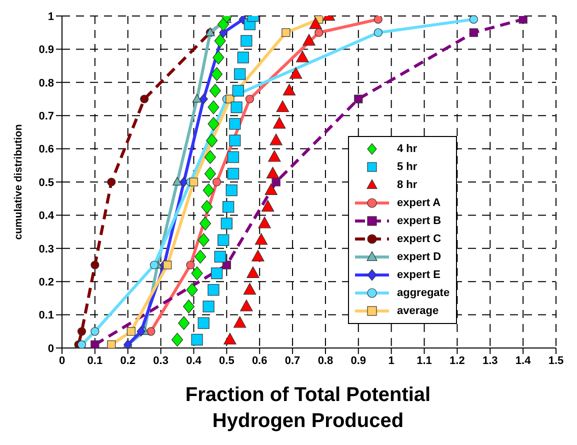  Describe the element at coordinates (358, 360) in the screenshot. I see `x-tick-label: 0.9` at that location.